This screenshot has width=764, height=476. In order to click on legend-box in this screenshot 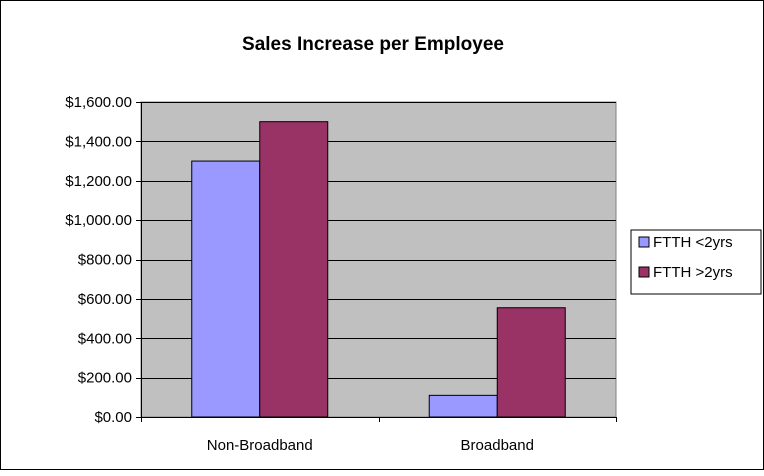, I will do `click(696, 262)`.